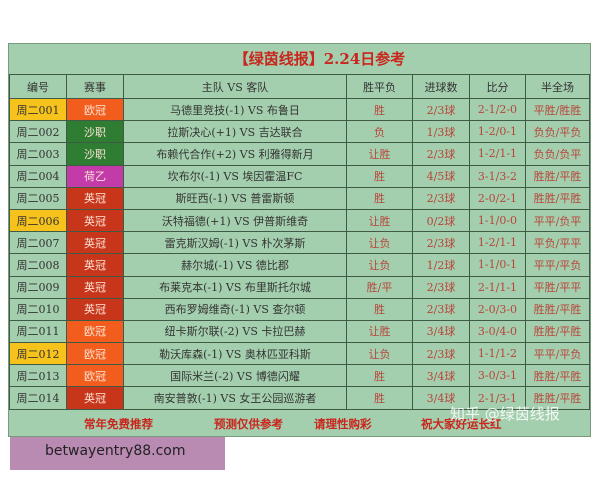  I want to click on match-teams: 勒沃库森(-1) VS 奥林匹亚科斯, so click(235, 354).